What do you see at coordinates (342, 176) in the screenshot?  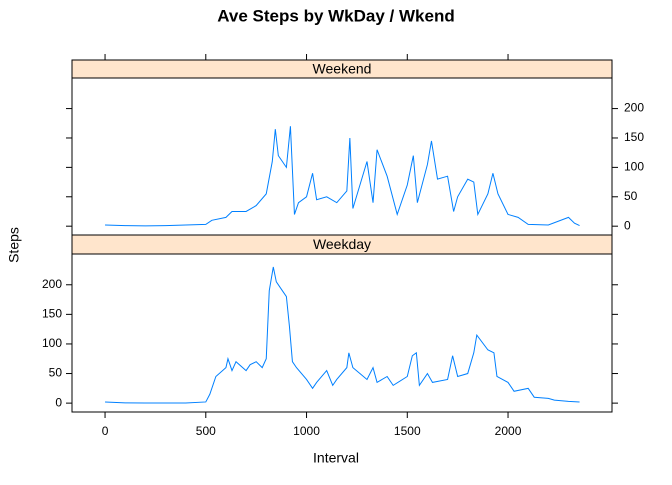 I see `data-line` at bounding box center [342, 176].